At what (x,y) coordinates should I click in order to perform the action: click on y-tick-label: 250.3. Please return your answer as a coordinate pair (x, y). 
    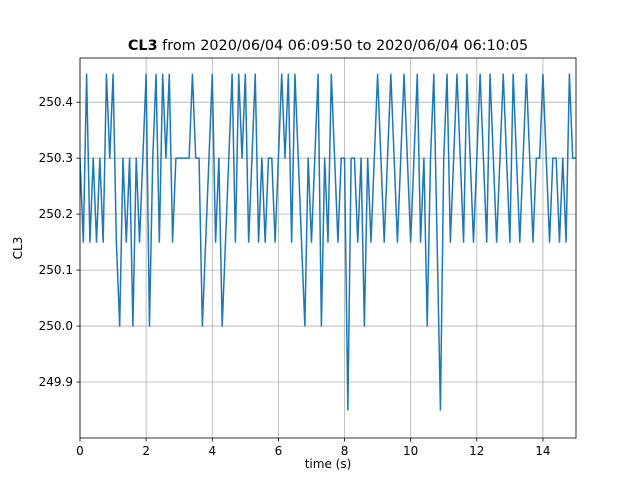
    Looking at the image, I should click on (56, 158).